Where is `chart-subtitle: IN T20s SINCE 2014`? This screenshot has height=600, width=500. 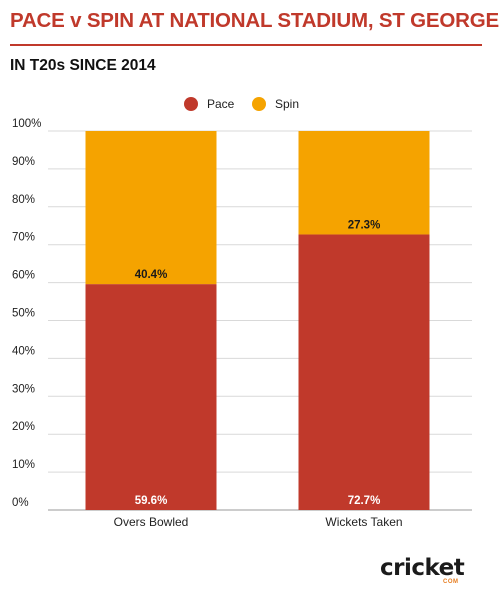
chart-subtitle: IN T20s SINCE 2014 is located at coordinates (83, 65).